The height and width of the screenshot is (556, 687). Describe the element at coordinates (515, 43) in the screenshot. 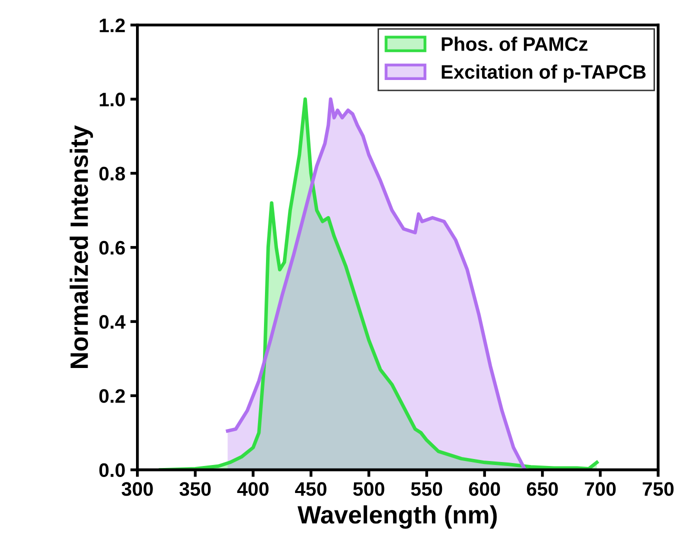

I see `legend-label: Phos. of PAMCz` at that location.